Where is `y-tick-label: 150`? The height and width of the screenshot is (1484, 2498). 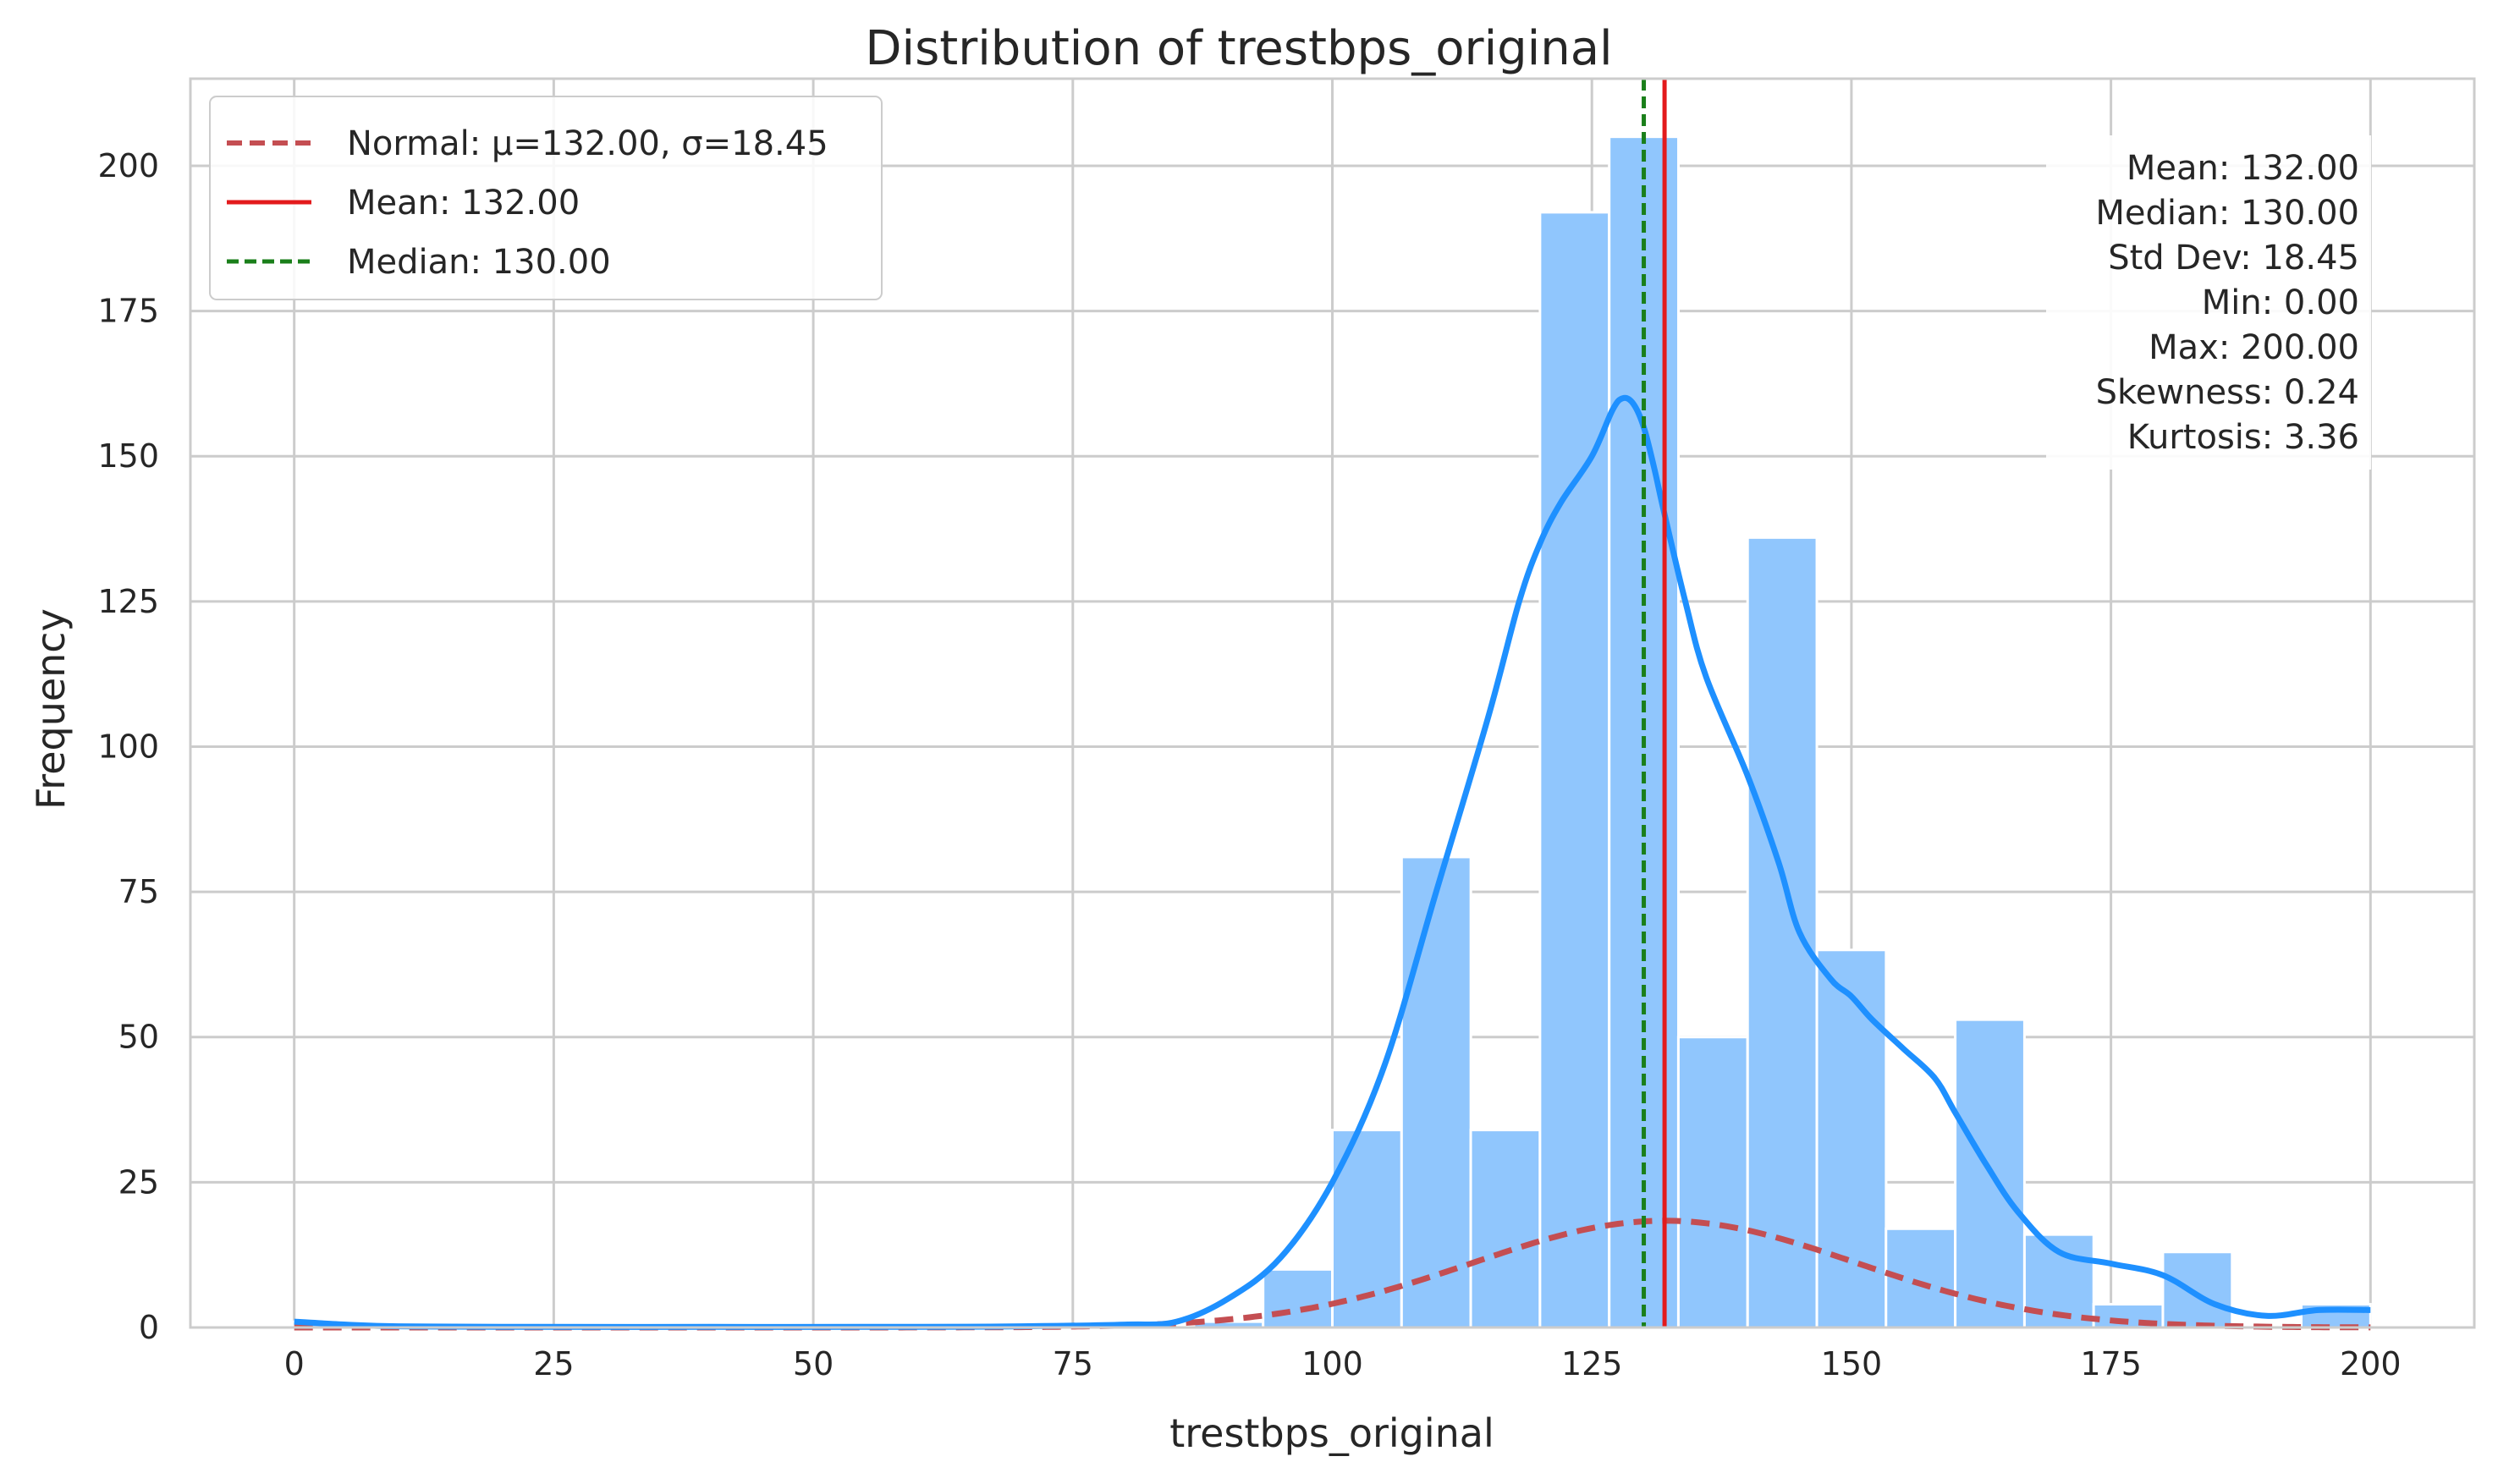 y-tick-label: 150 is located at coordinates (128, 456).